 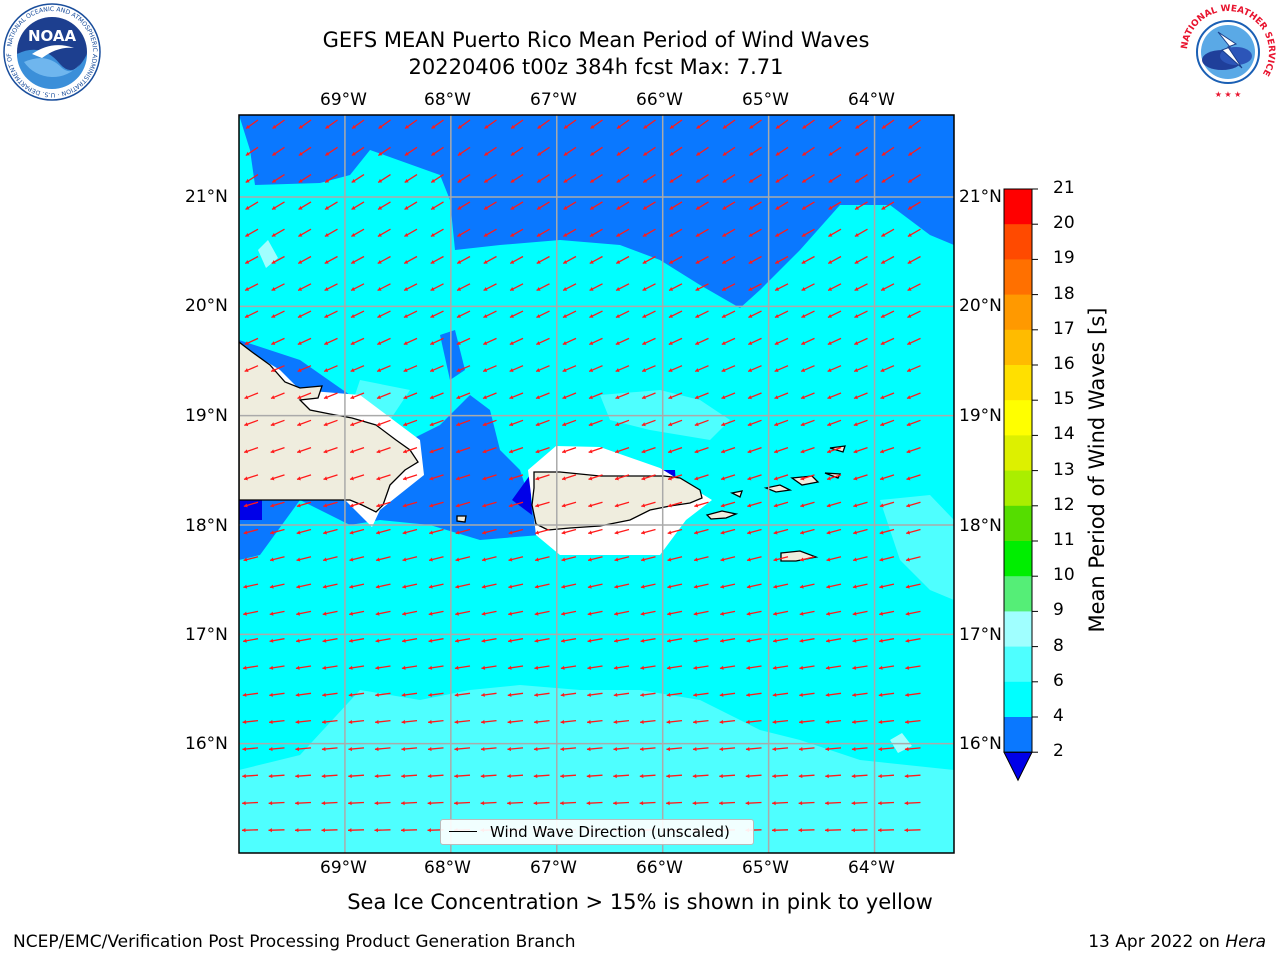 What do you see at coordinates (659, 100) in the screenshot?
I see `lon-label-top: 66°W` at bounding box center [659, 100].